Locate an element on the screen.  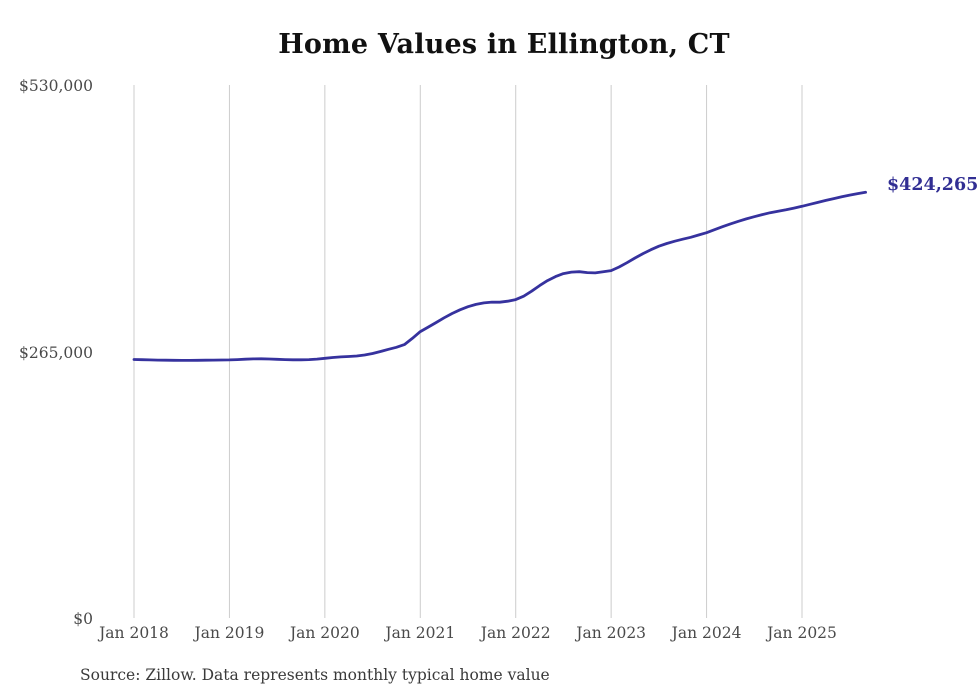
x-tick-label: Jan 2025 is located at coordinates (802, 633).